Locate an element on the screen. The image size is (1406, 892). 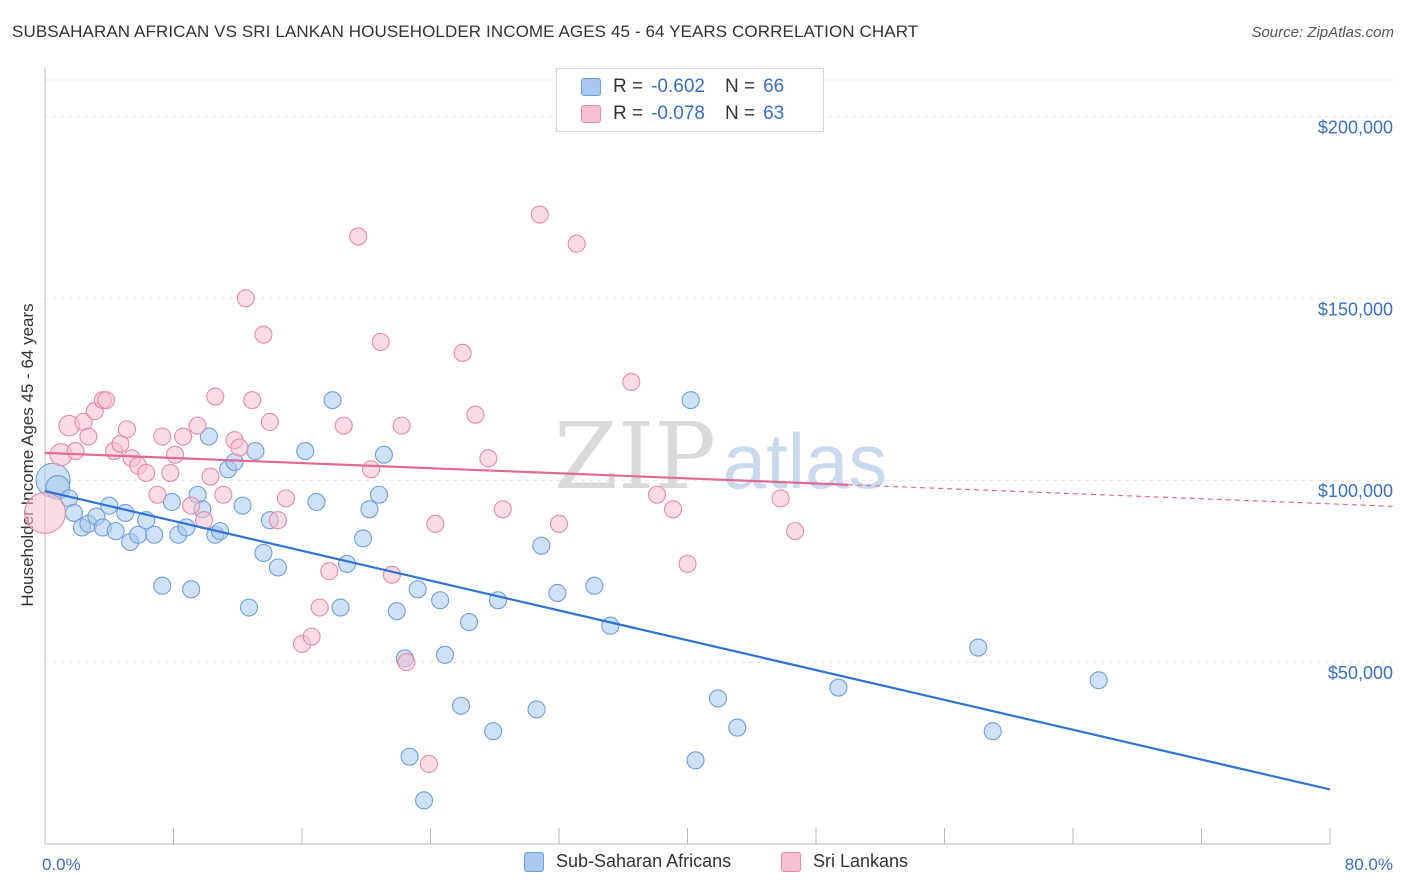
legend-swatch-subsaharan is located at coordinates (534, 861).